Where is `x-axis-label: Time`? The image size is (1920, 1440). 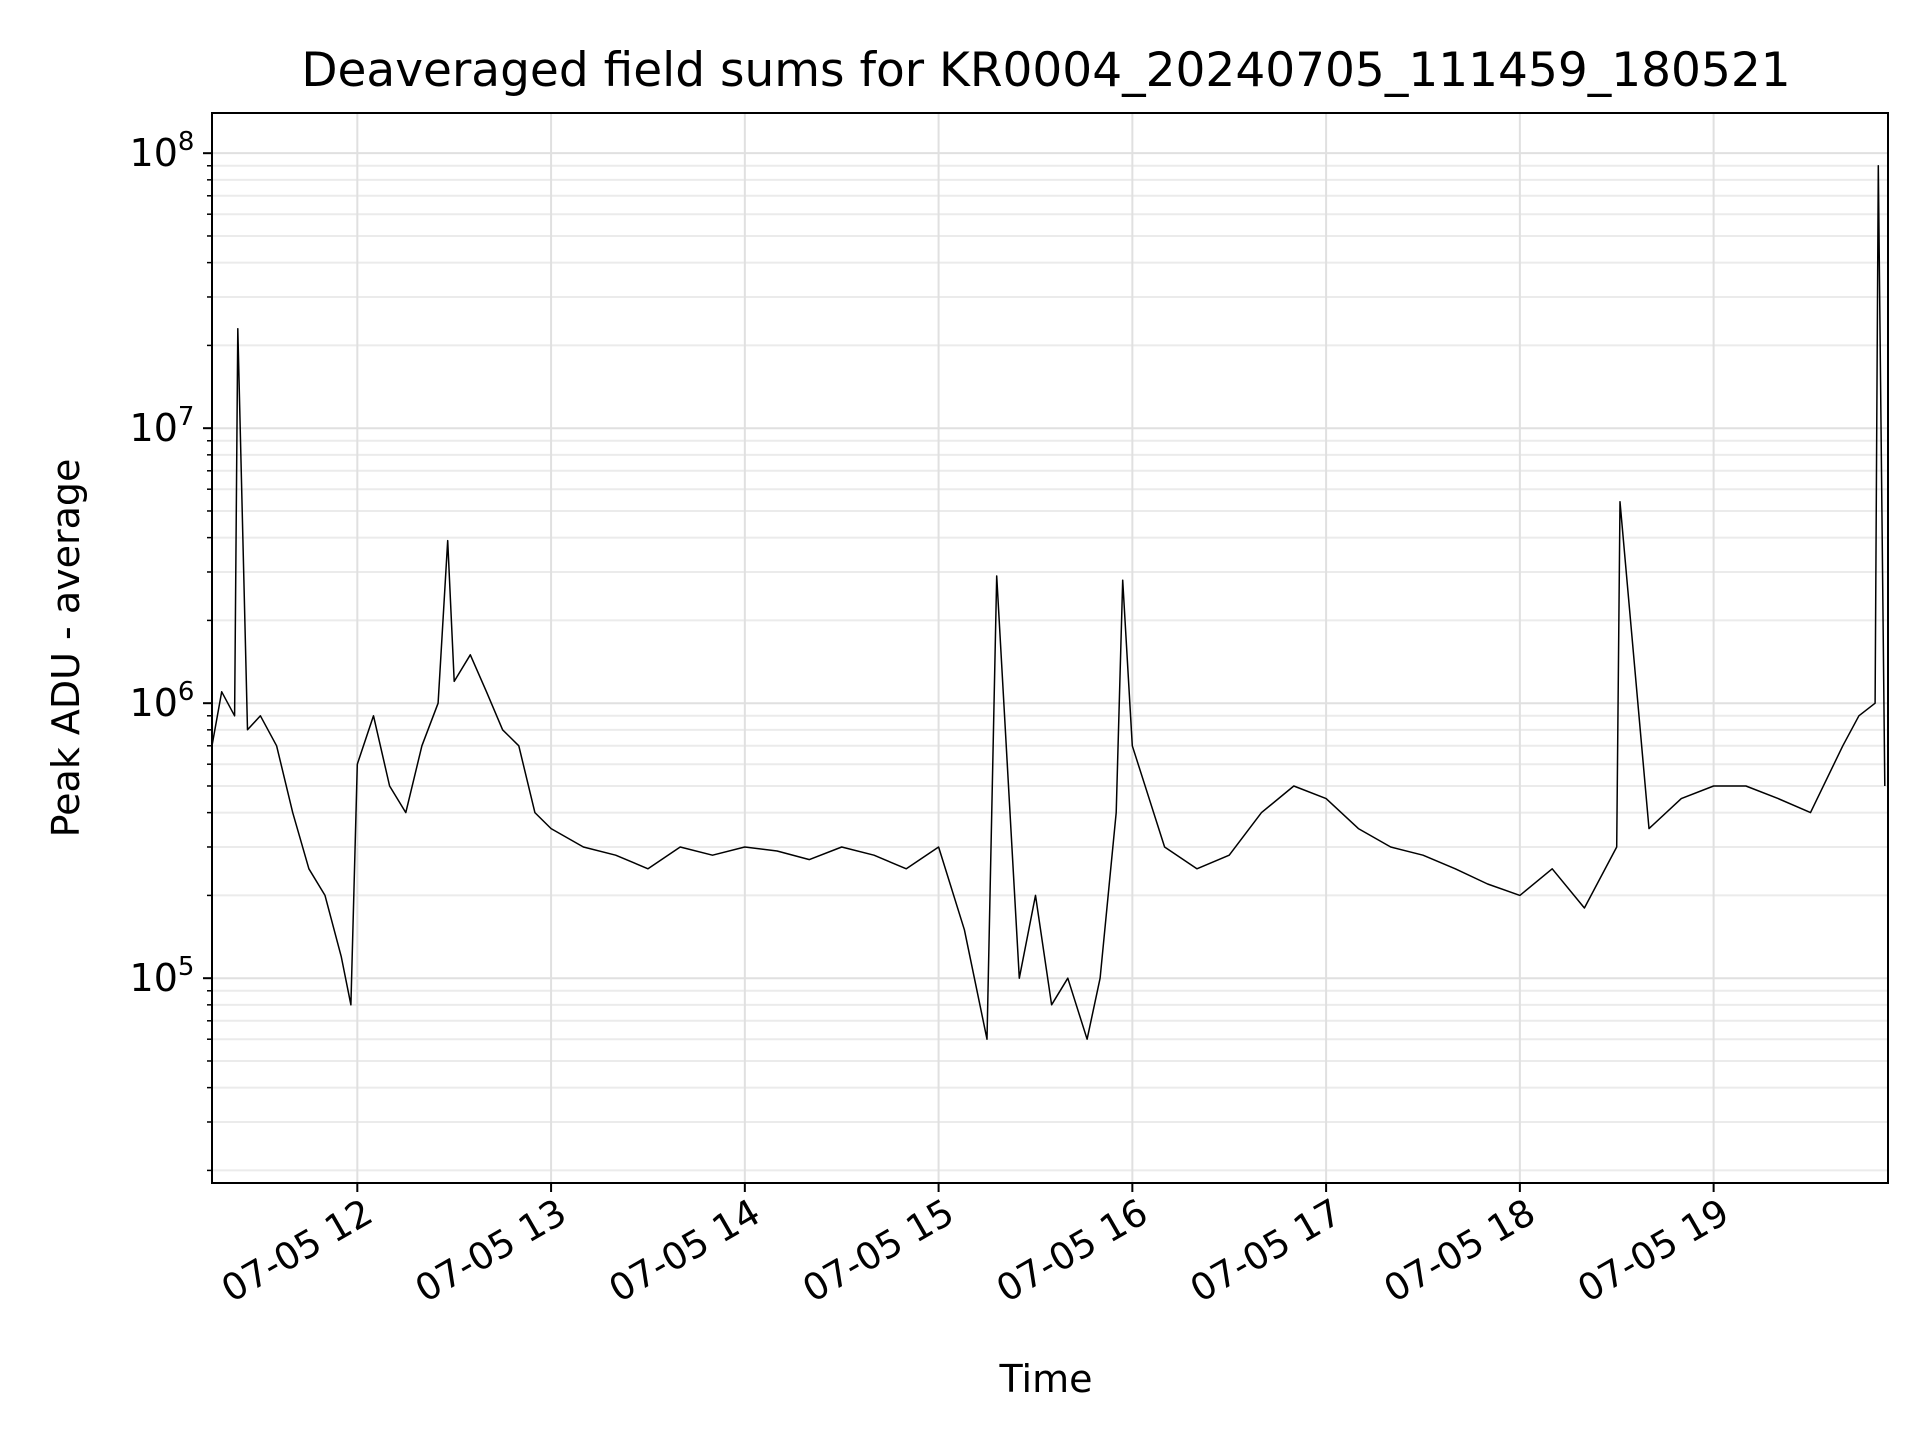 x-axis-label: Time is located at coordinates (1046, 1379).